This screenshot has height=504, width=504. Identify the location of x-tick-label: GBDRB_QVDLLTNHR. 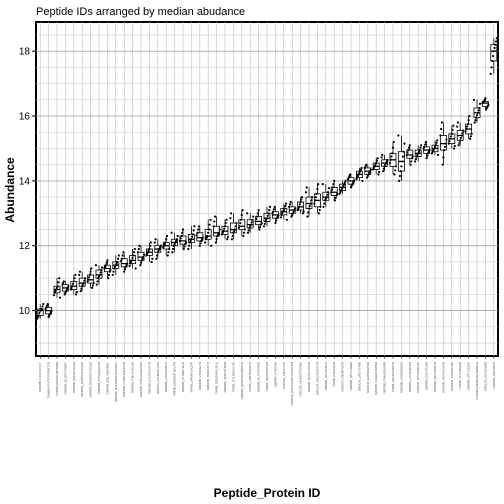
(309, 376).